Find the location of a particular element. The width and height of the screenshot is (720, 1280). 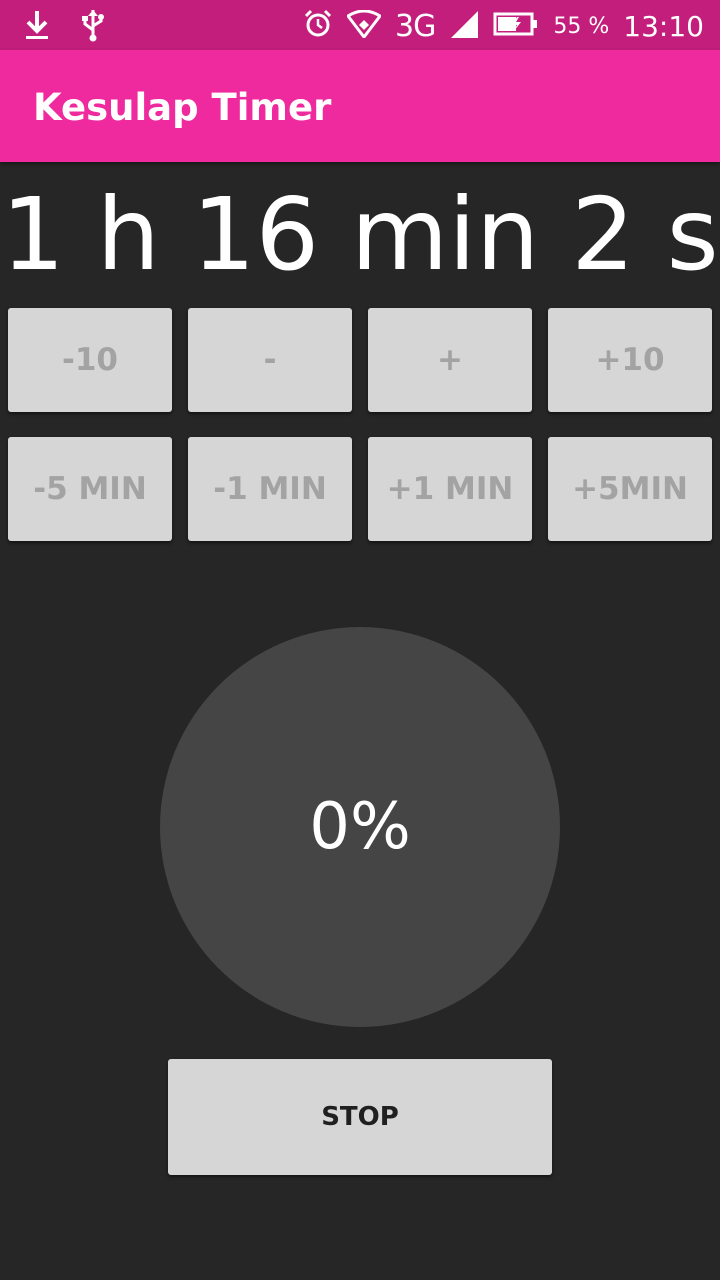

signal-icon is located at coordinates (464, 26).